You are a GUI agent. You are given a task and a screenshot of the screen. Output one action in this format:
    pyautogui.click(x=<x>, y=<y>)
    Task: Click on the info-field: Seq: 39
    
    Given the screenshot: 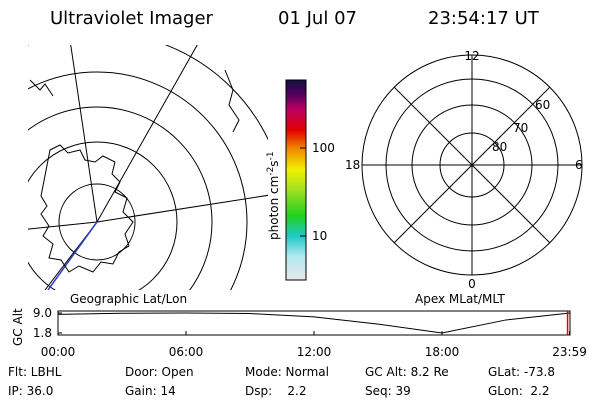 What is the action you would take?
    pyautogui.click(x=388, y=391)
    